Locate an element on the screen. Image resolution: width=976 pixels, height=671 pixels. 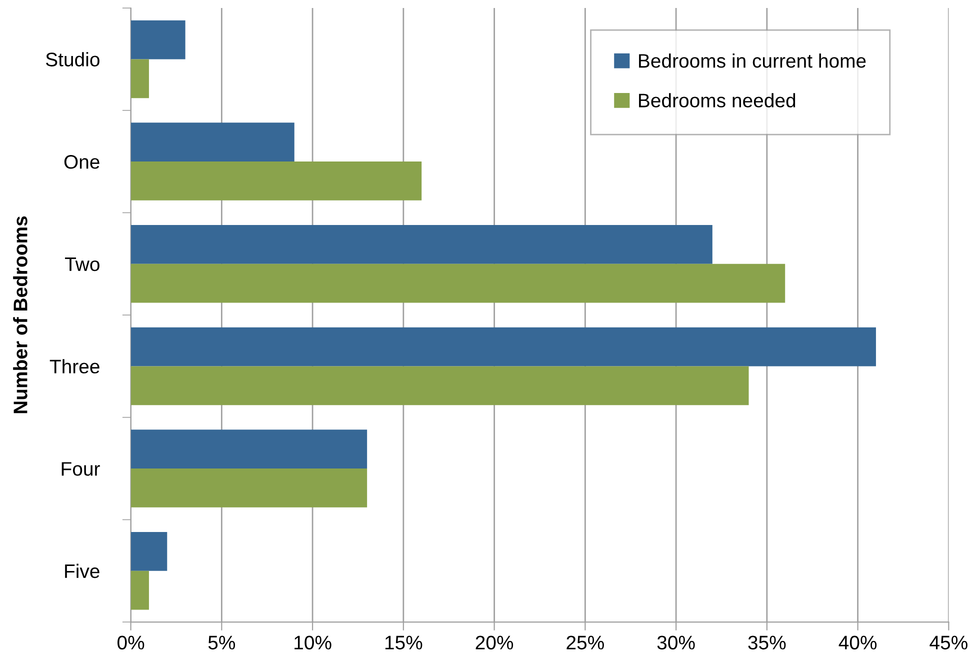
y-tick-label: Five is located at coordinates (82, 571).